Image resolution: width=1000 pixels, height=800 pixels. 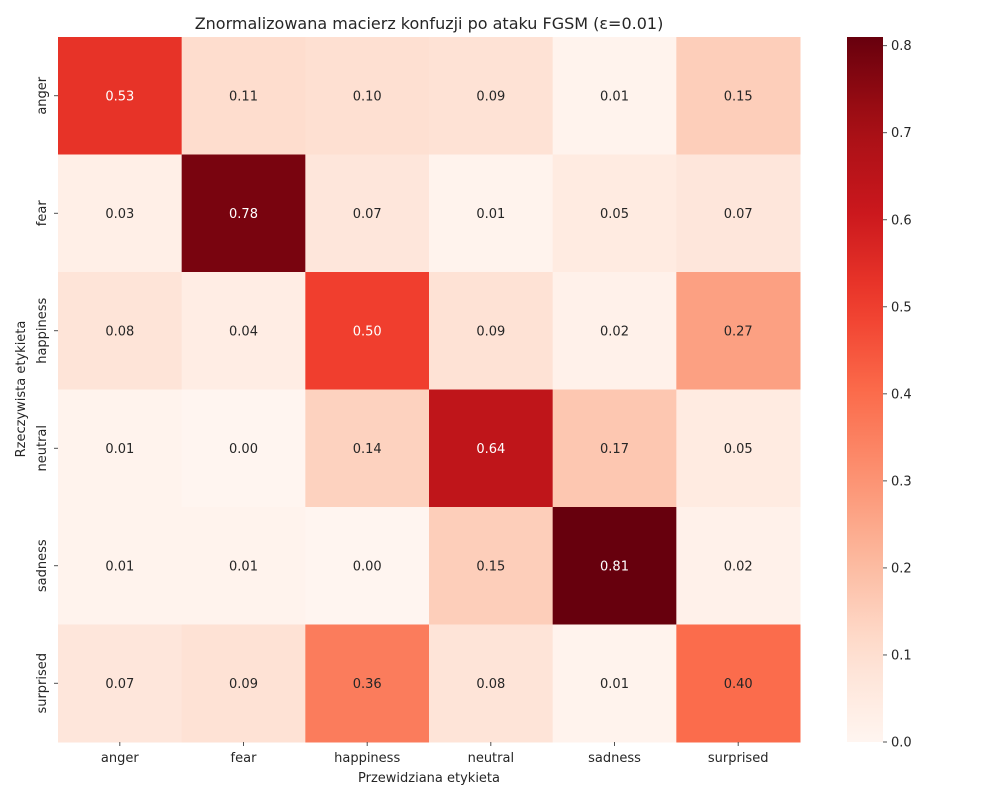 I want to click on y-tick-label: fear, so click(x=42, y=213).